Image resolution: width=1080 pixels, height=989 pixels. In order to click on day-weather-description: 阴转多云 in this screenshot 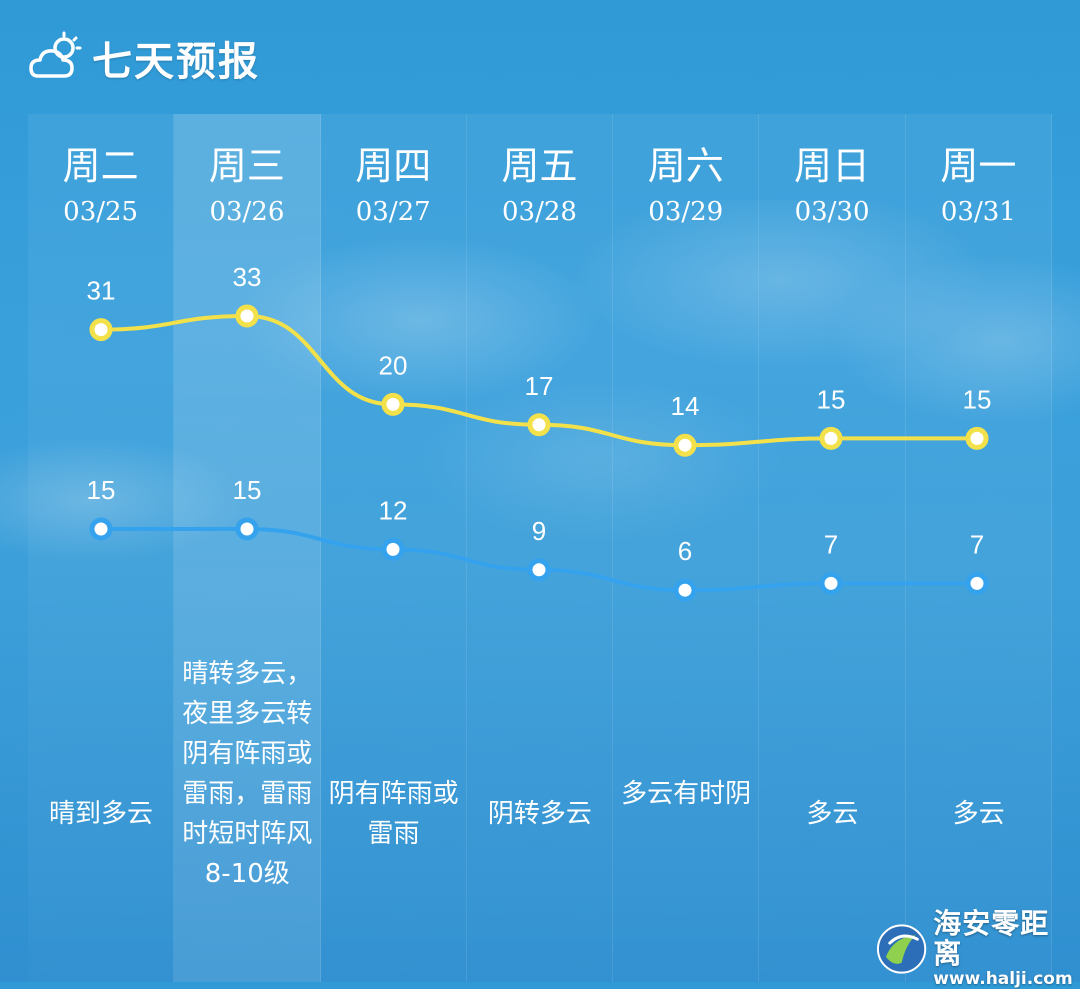, I will do `click(539, 814)`.